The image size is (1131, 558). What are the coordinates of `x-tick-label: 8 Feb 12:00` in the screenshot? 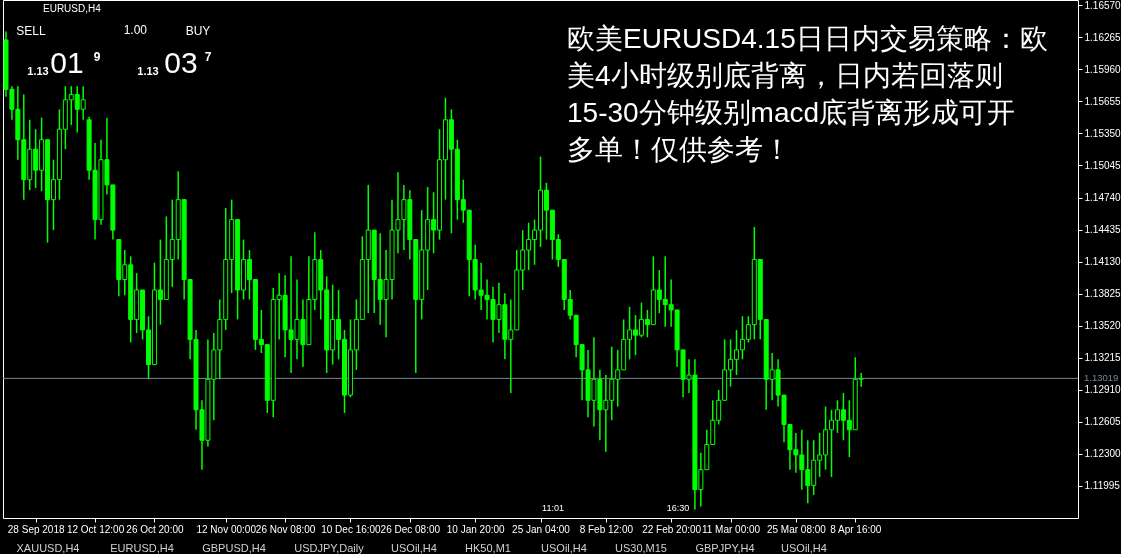 It's located at (606, 529).